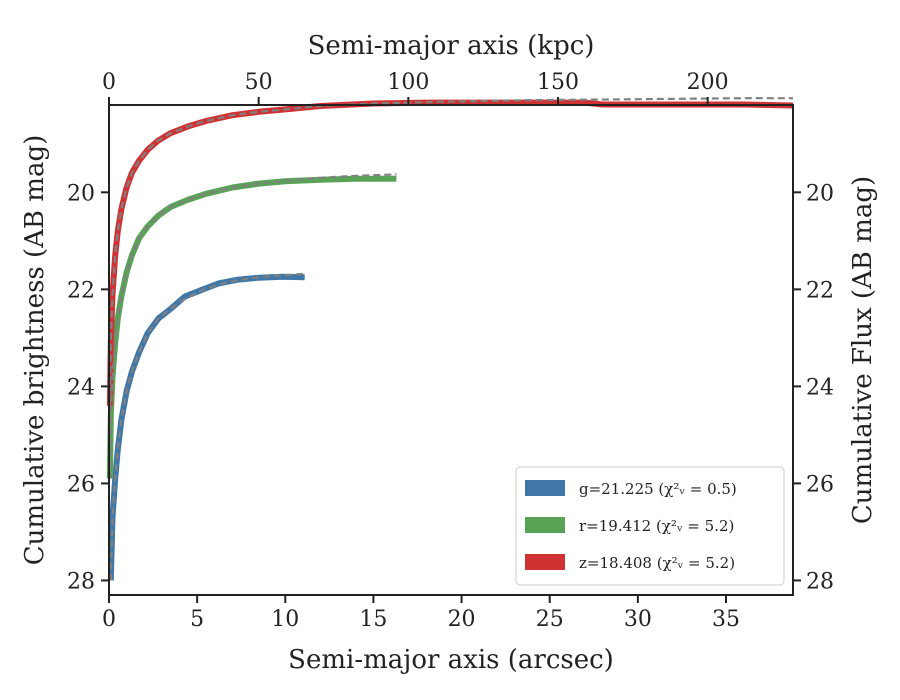 This screenshot has height=700, width=900. Describe the element at coordinates (863, 350) in the screenshot. I see `right-y-axis-title: Cumulative Flux (AB mag)` at that location.